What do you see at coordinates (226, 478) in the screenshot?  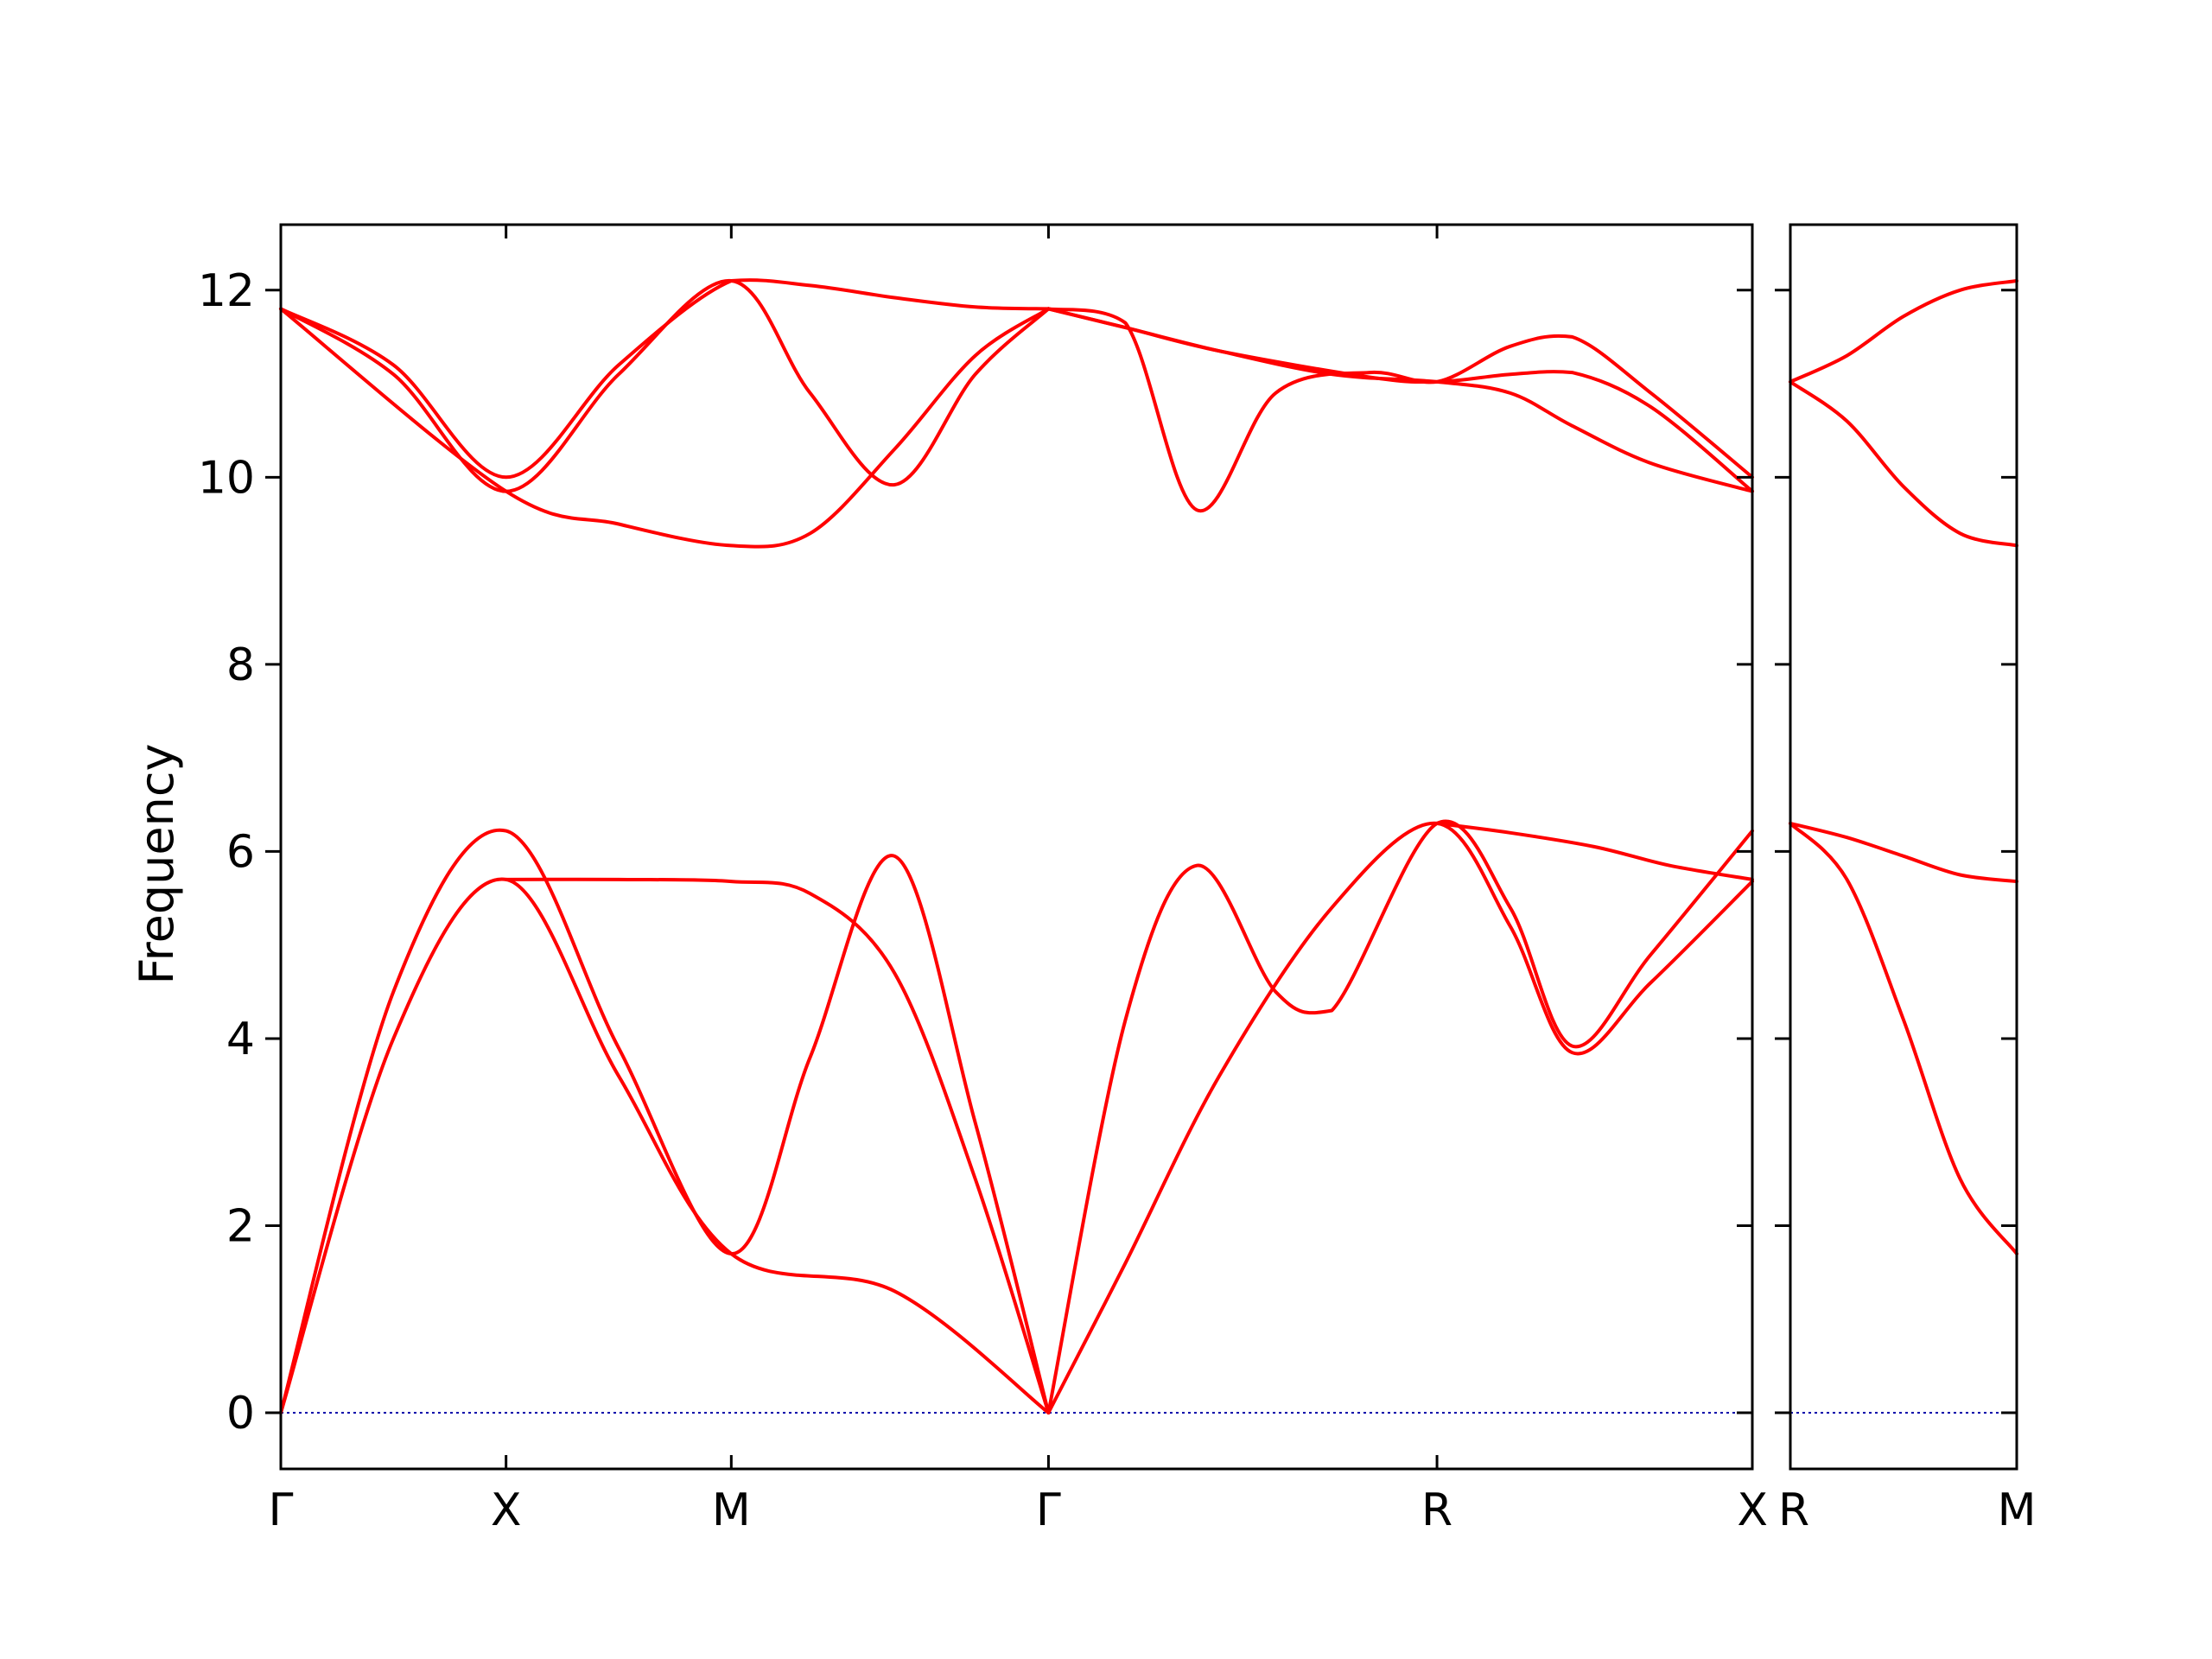 I see `y-tick-label: 10` at bounding box center [226, 478].